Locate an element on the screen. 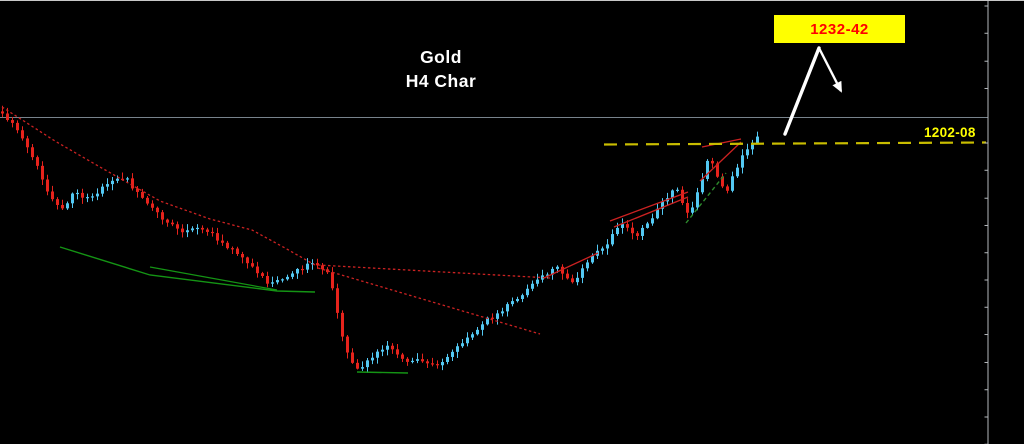  resistance-level-label: 1202-08 is located at coordinates (950, 132).